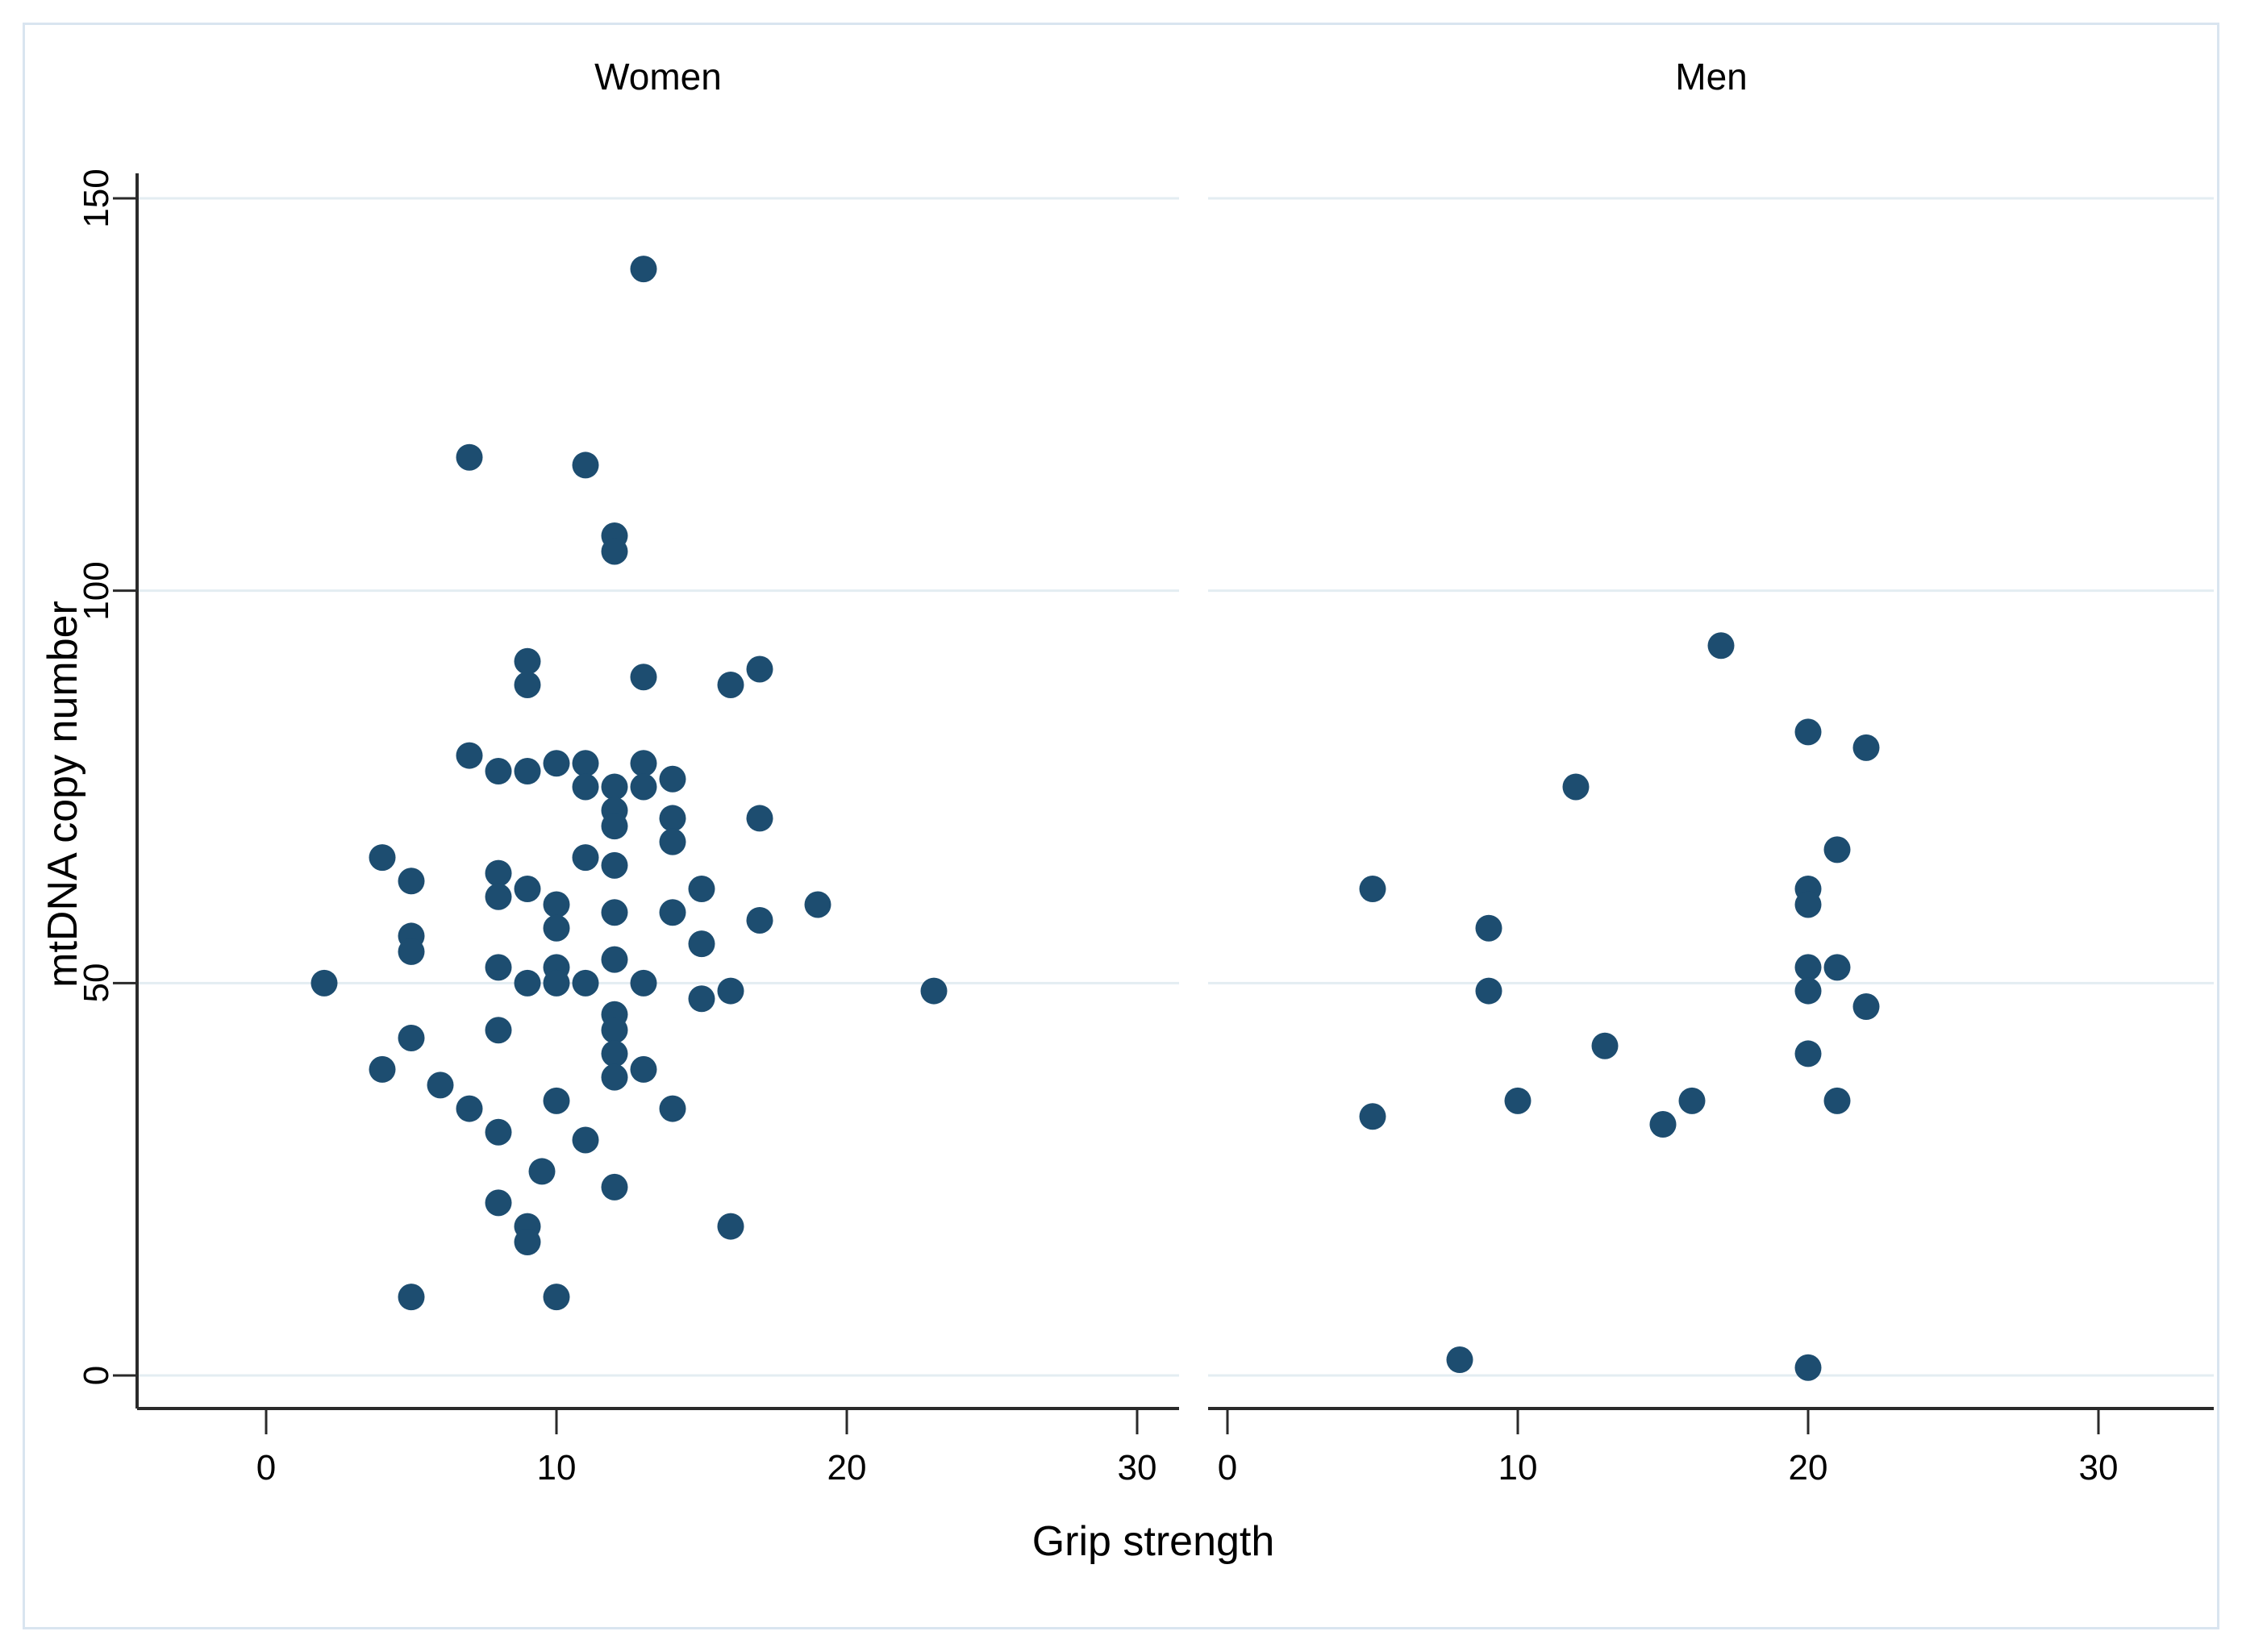 Image resolution: width=2242 pixels, height=1652 pixels. What do you see at coordinates (97, 198) in the screenshot?
I see `y-tick-label: 150` at bounding box center [97, 198].